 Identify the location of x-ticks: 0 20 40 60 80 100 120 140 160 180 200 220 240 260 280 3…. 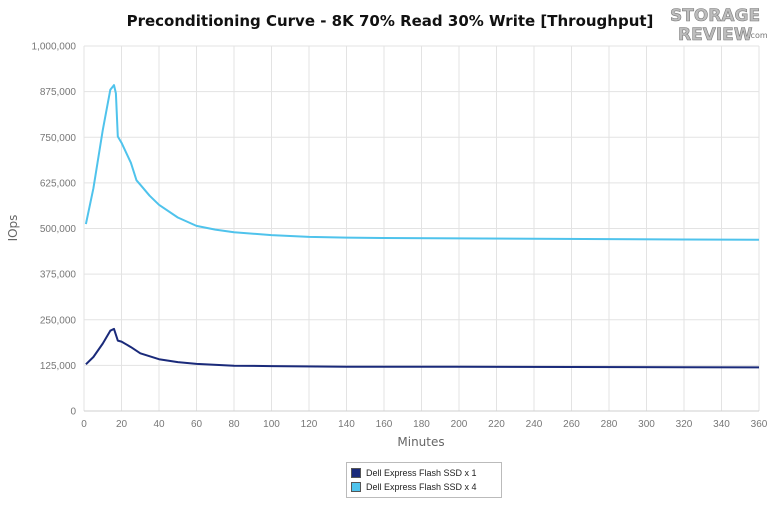
(424, 424).